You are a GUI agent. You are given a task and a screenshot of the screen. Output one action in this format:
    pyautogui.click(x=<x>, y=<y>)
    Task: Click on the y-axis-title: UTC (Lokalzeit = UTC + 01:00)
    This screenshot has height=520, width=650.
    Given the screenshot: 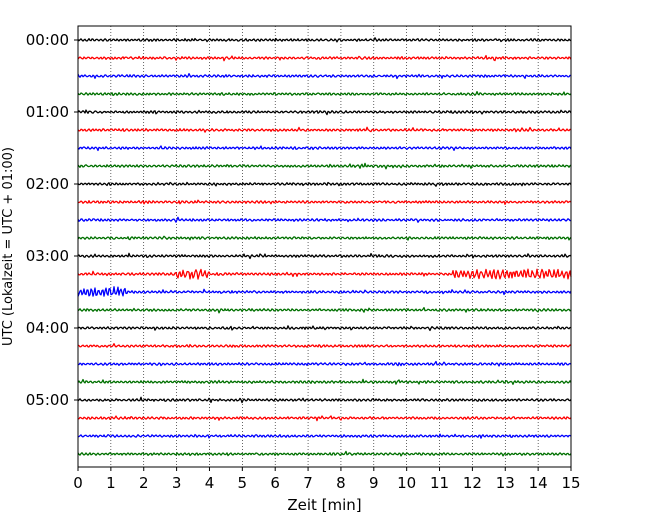 What is the action you would take?
    pyautogui.click(x=8, y=246)
    